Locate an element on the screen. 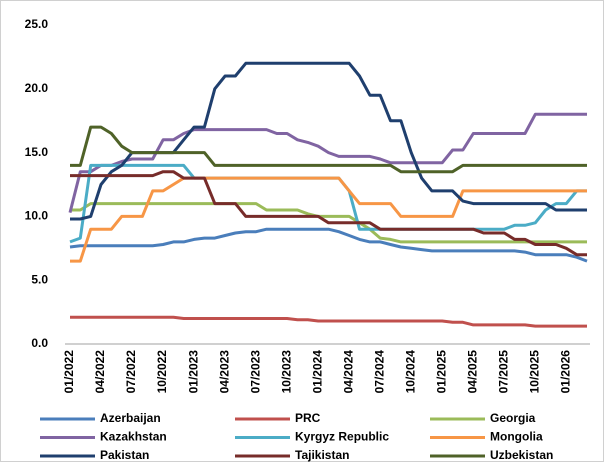 Image resolution: width=605 pixels, height=467 pixels. x-tick-label: 10/2024 is located at coordinates (410, 372).